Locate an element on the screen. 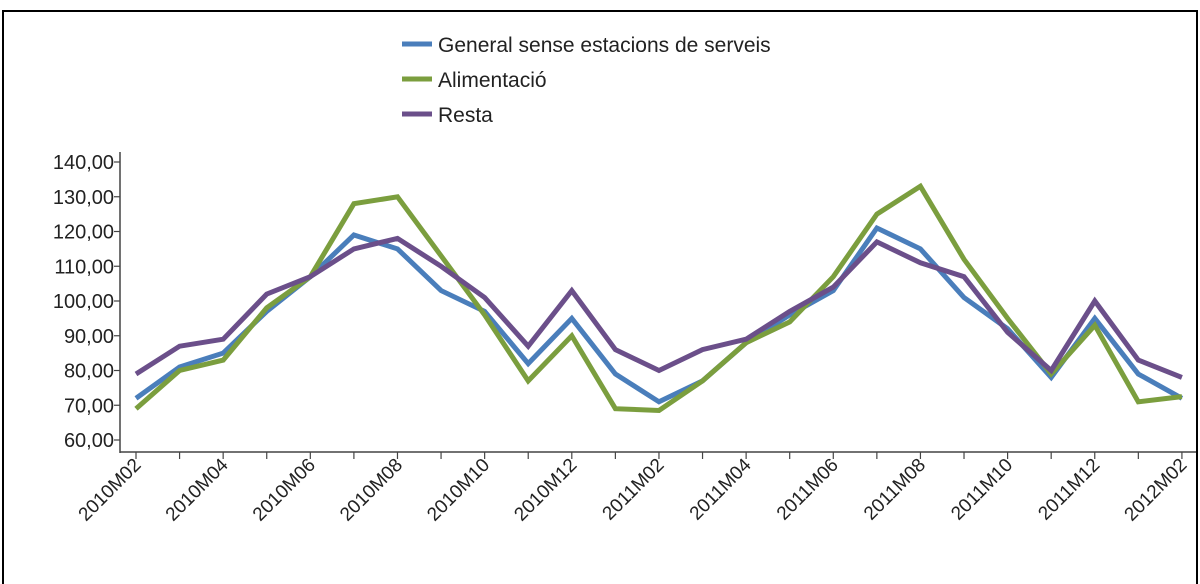  x-tick-label: 2011M02 is located at coordinates (634, 490).